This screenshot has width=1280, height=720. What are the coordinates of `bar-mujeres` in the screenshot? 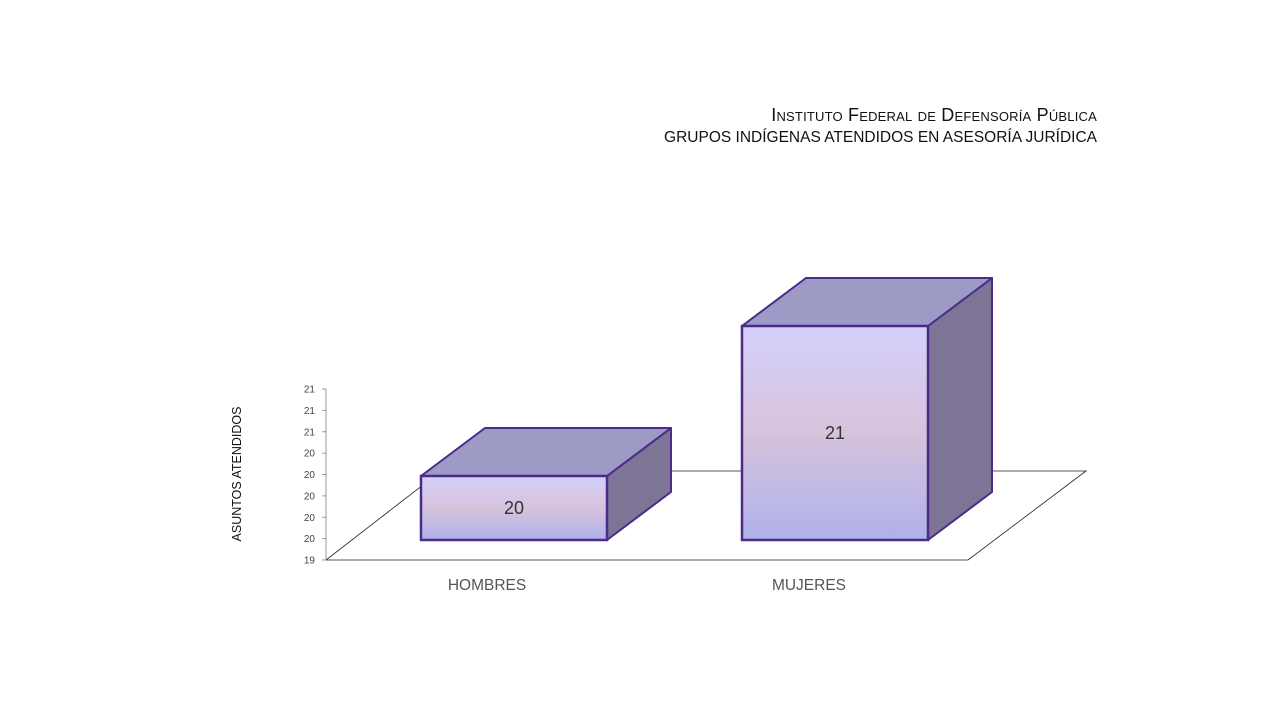 It's located at (866, 409).